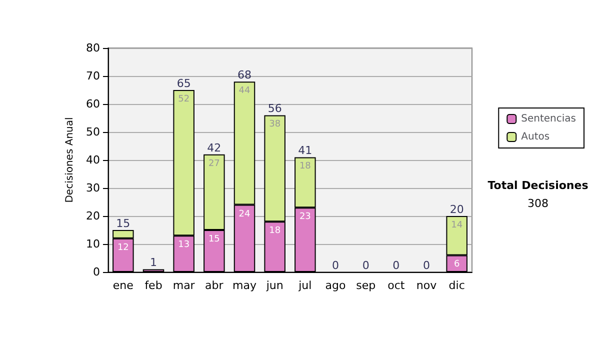 This screenshot has height=340, width=600. I want to click on data-label: 23, so click(305, 217).